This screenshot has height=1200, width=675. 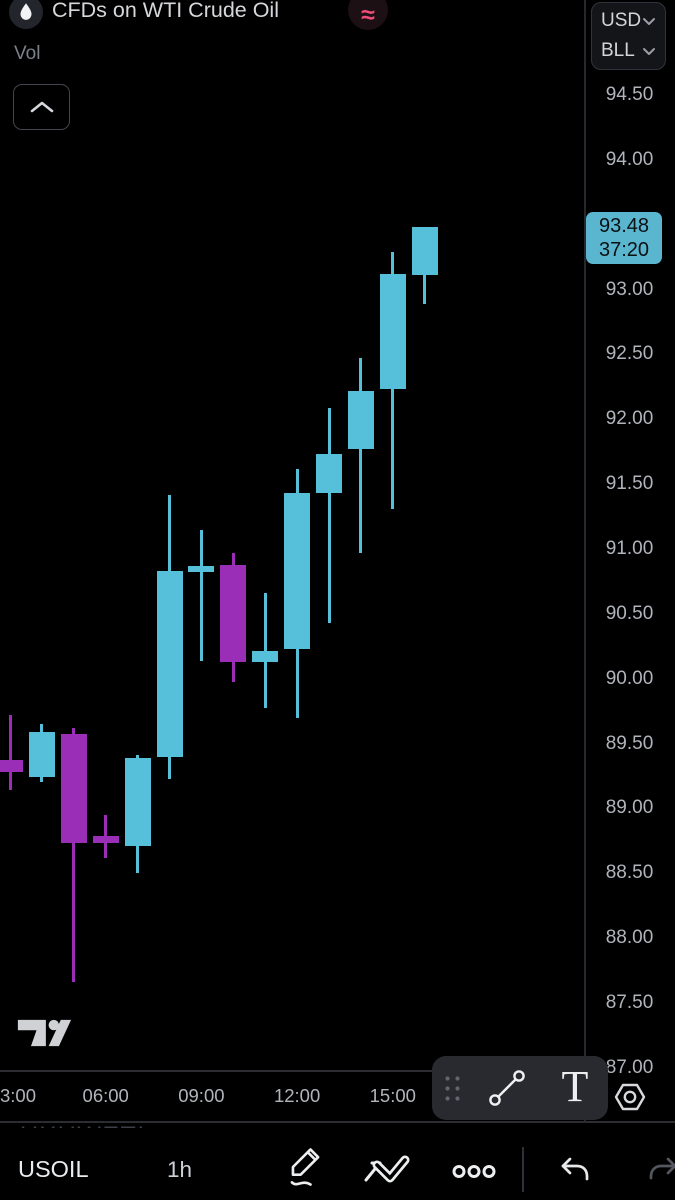 I want to click on price-tick-label: 87.00, so click(x=629, y=1067).